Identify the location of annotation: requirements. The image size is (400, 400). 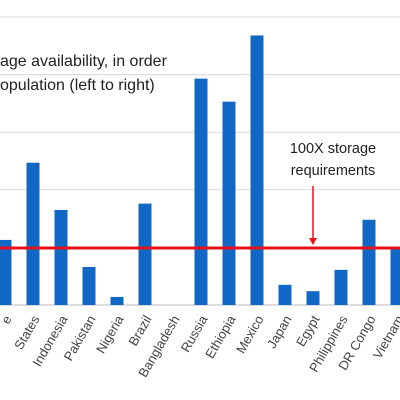
(333, 171).